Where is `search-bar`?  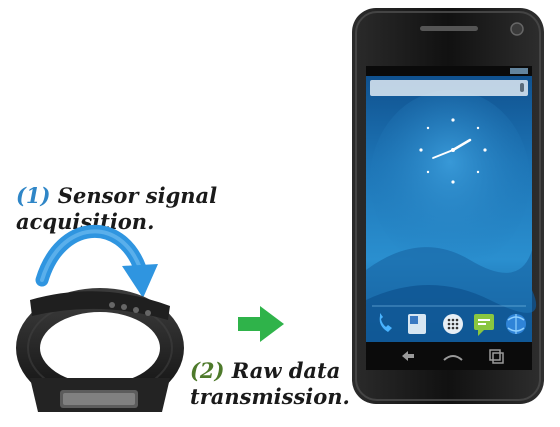 search-bar is located at coordinates (449, 88).